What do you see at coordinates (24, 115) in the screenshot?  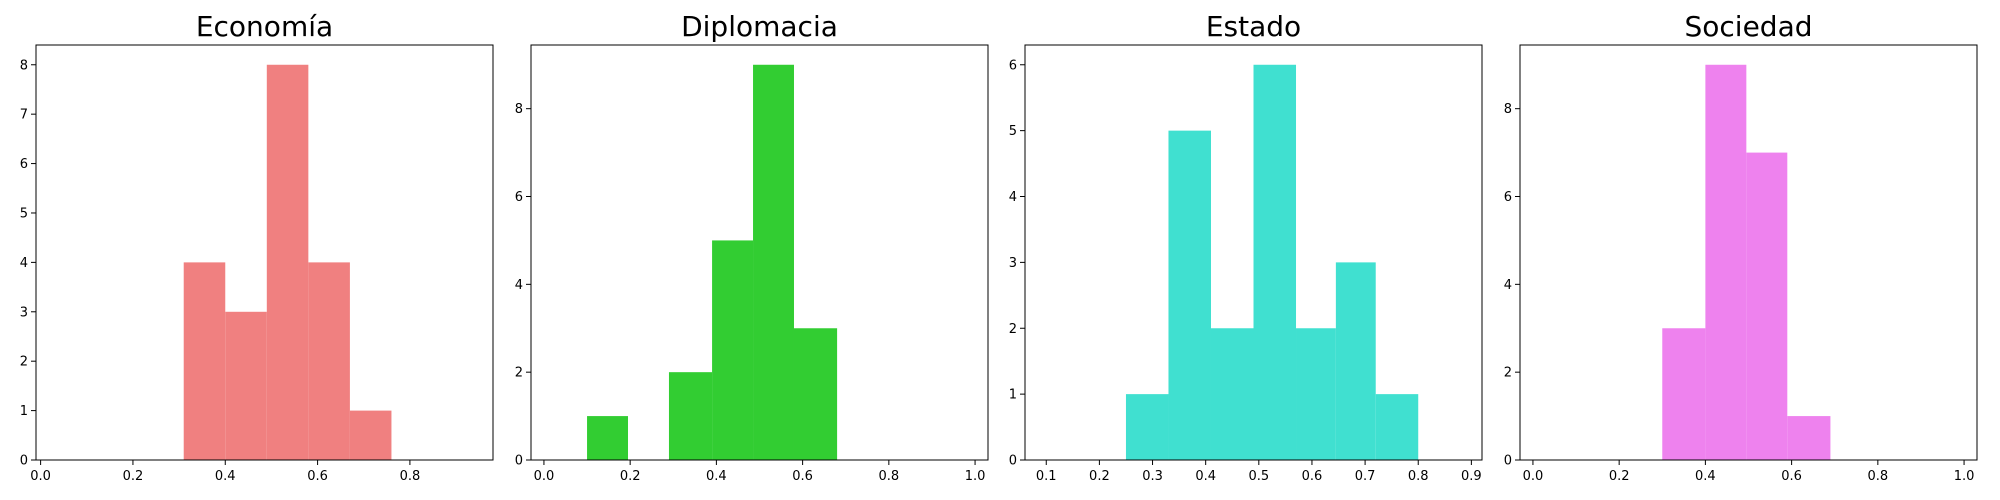 I see `y-tick-label: 7` at bounding box center [24, 115].